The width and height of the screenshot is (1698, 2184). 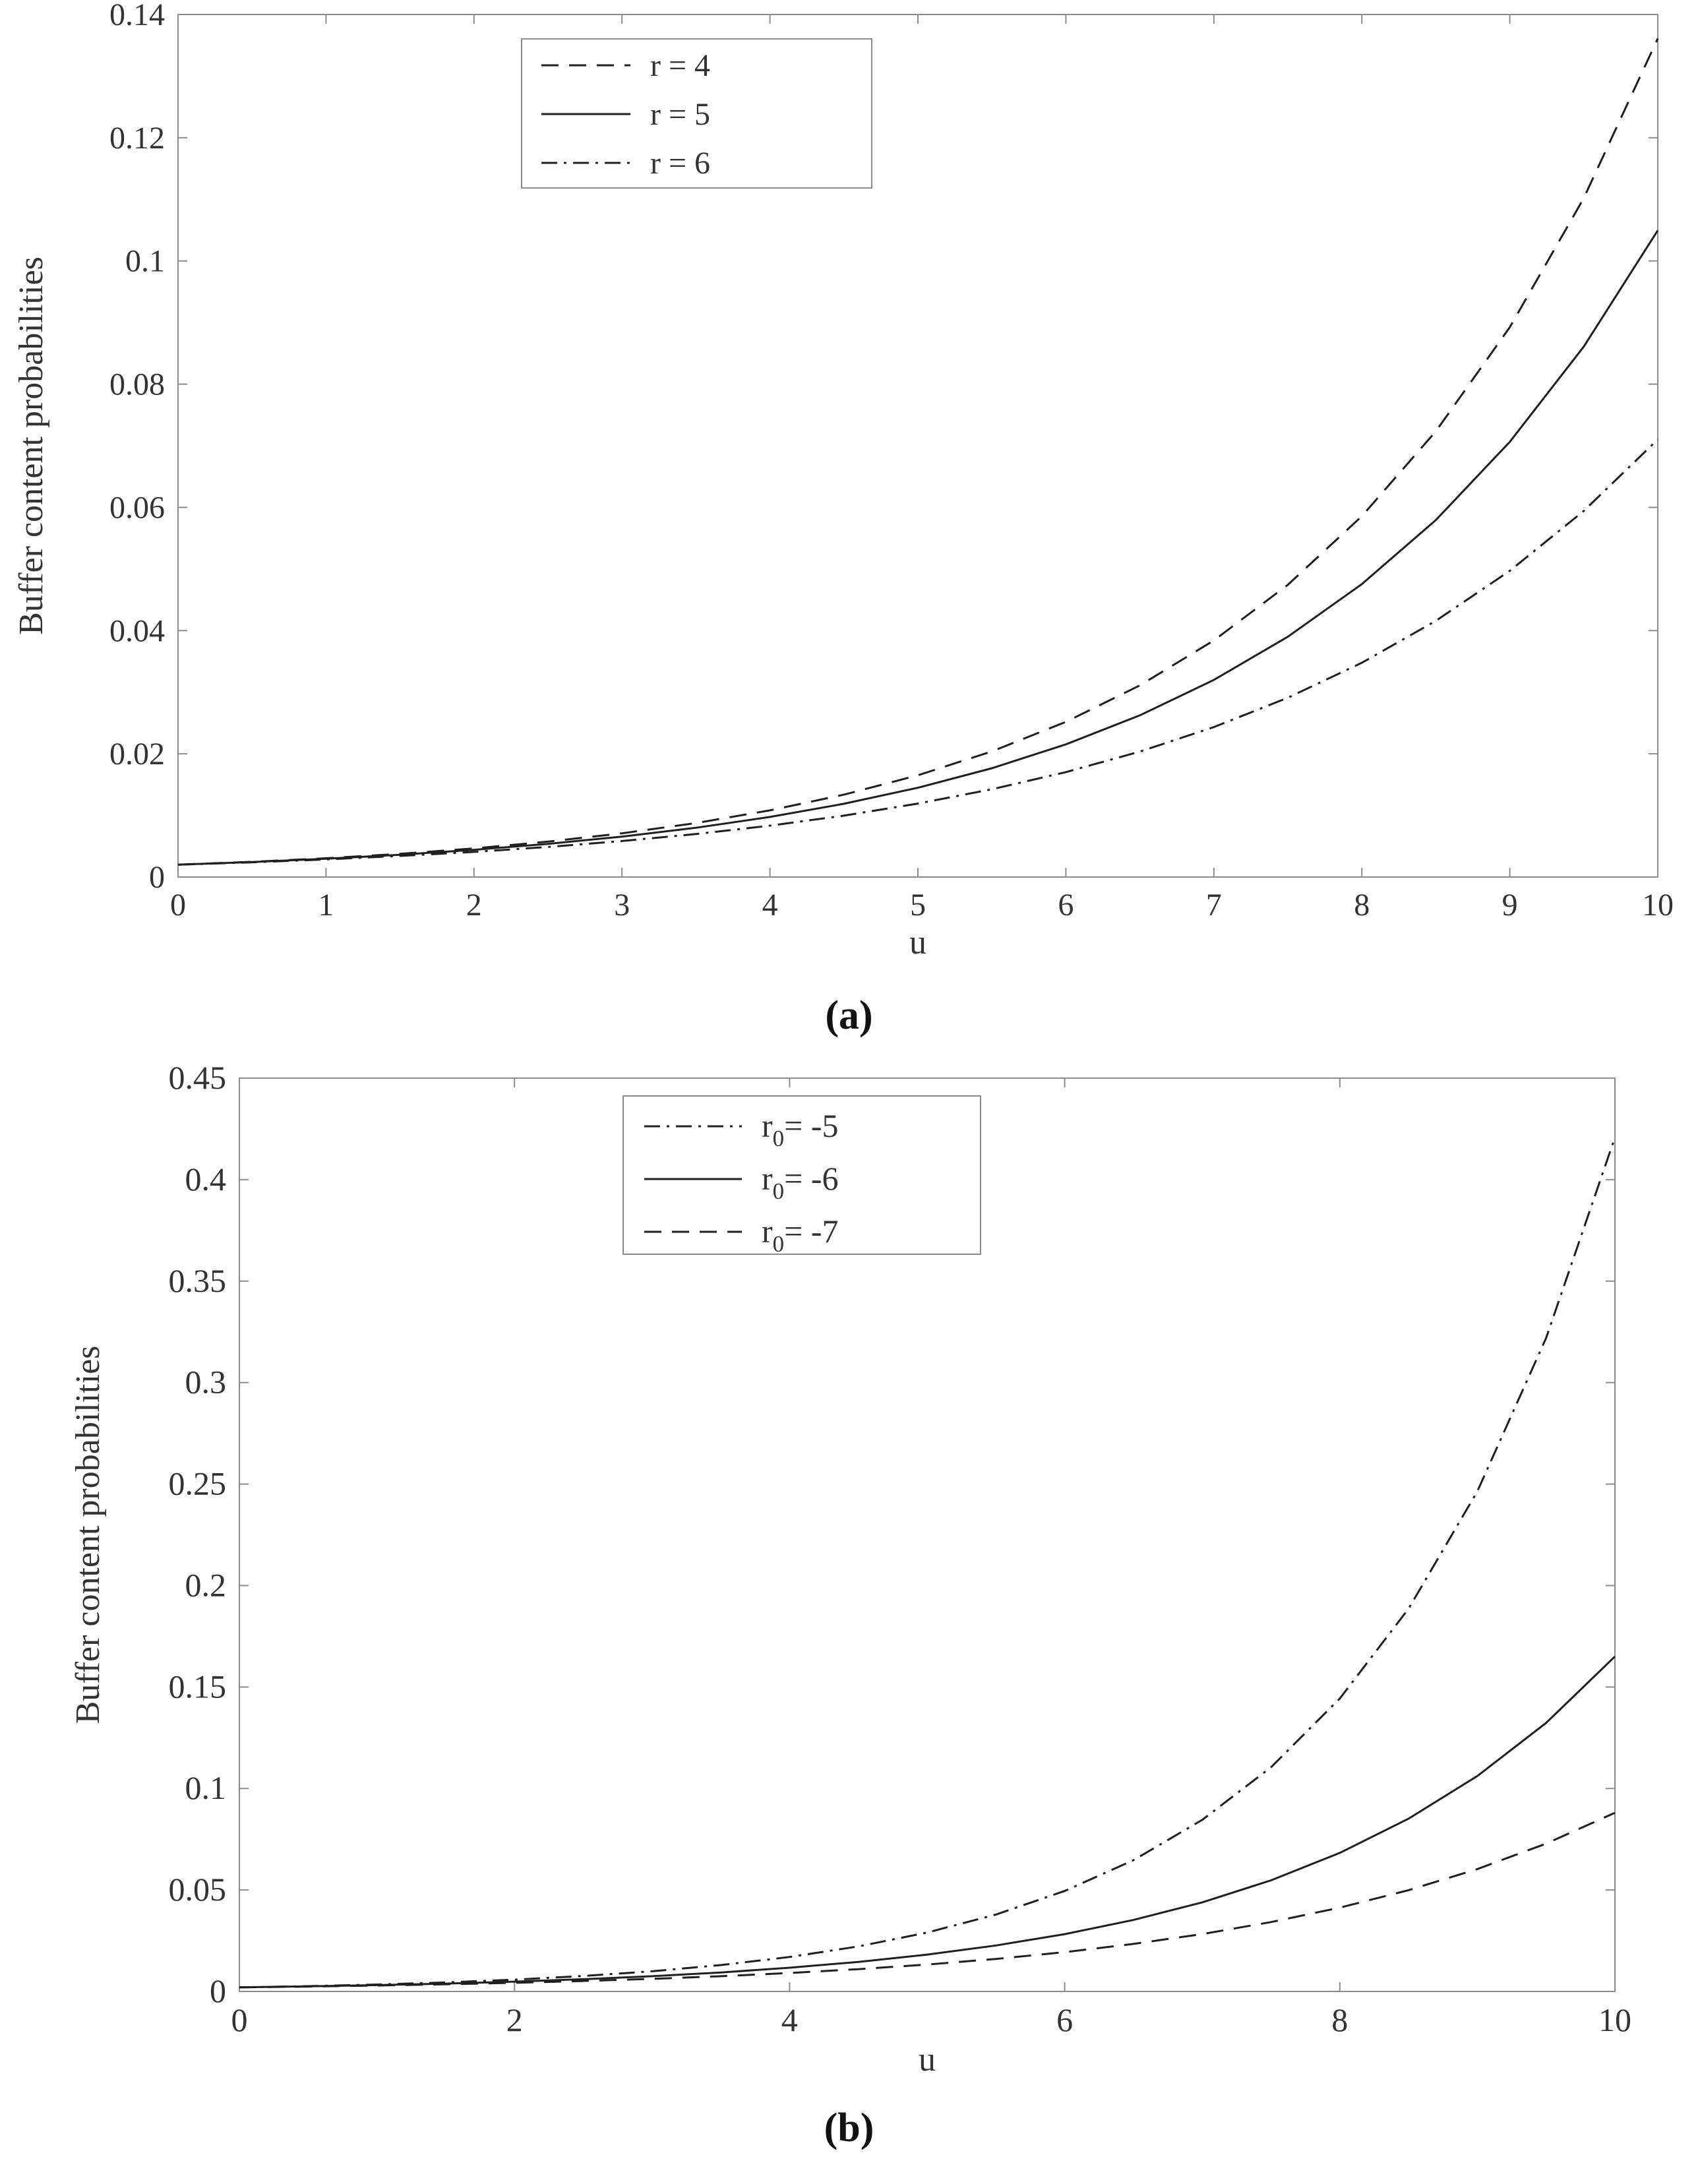 What do you see at coordinates (198, 1686) in the screenshot?
I see `y-tick-label: 0.15` at bounding box center [198, 1686].